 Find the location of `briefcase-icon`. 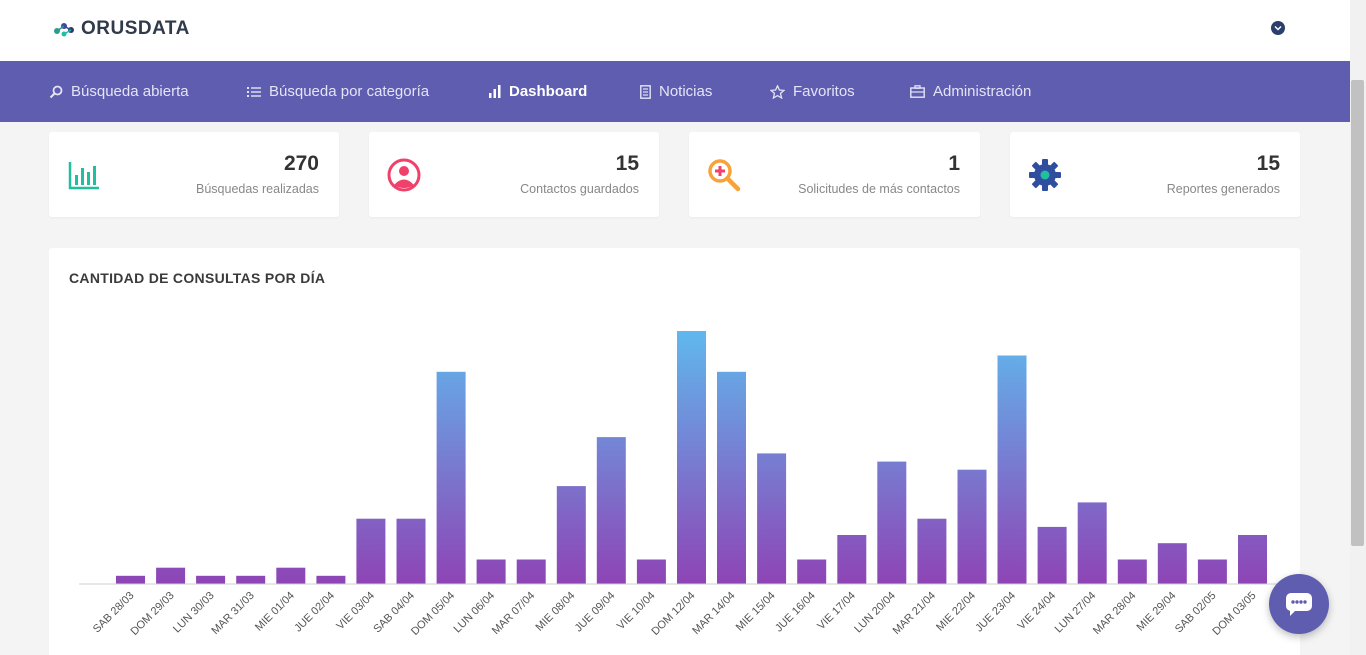

briefcase-icon is located at coordinates (917, 91).